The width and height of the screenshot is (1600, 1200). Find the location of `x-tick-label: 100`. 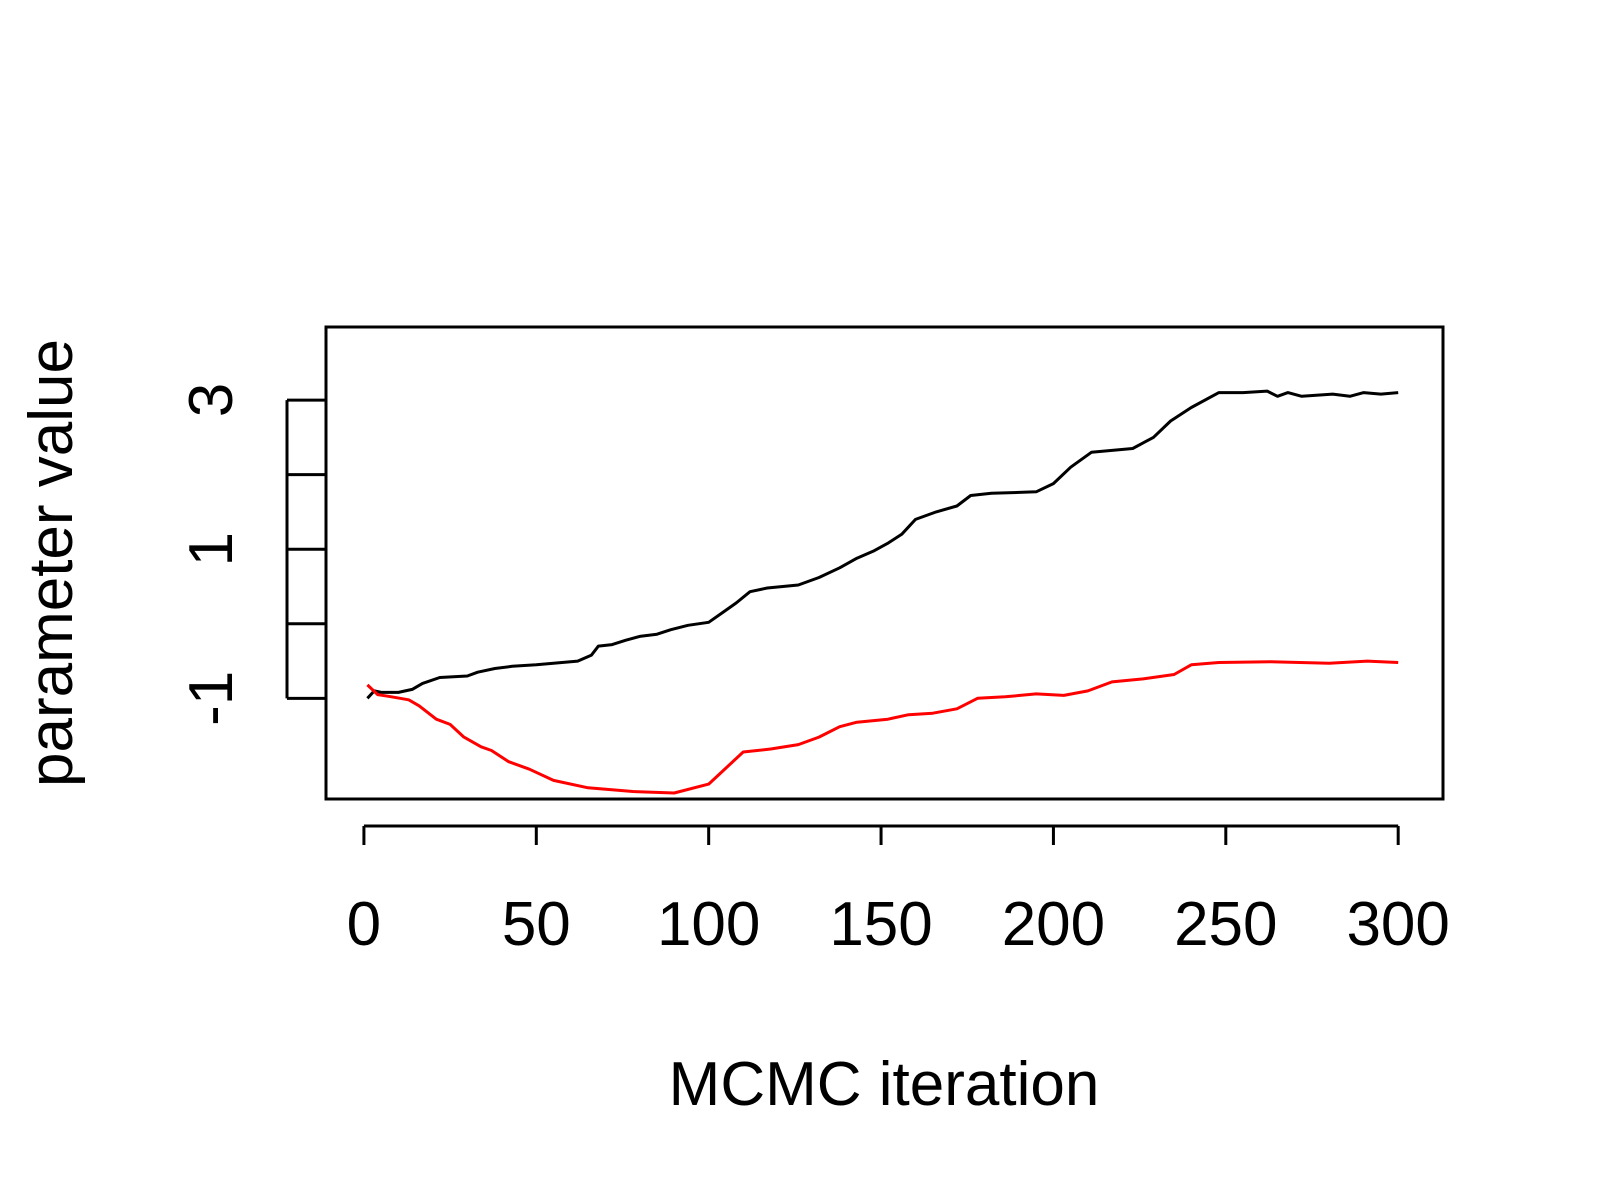

x-tick-label: 100 is located at coordinates (708, 924).